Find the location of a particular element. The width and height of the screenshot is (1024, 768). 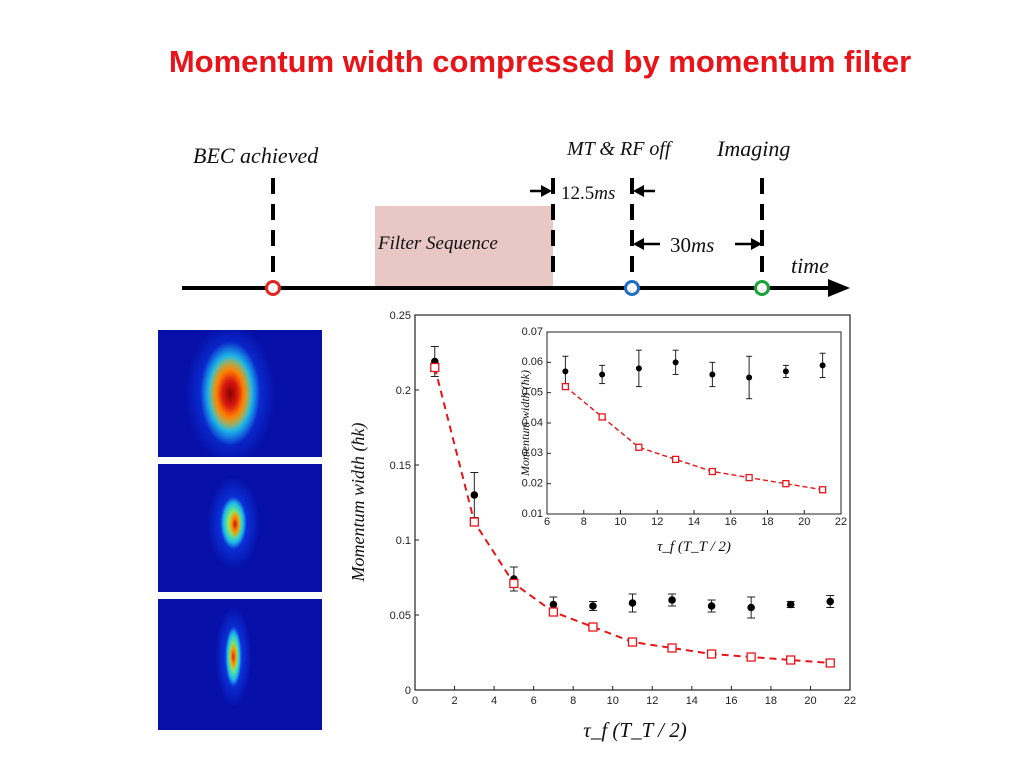

inset-frame is located at coordinates (694, 423).